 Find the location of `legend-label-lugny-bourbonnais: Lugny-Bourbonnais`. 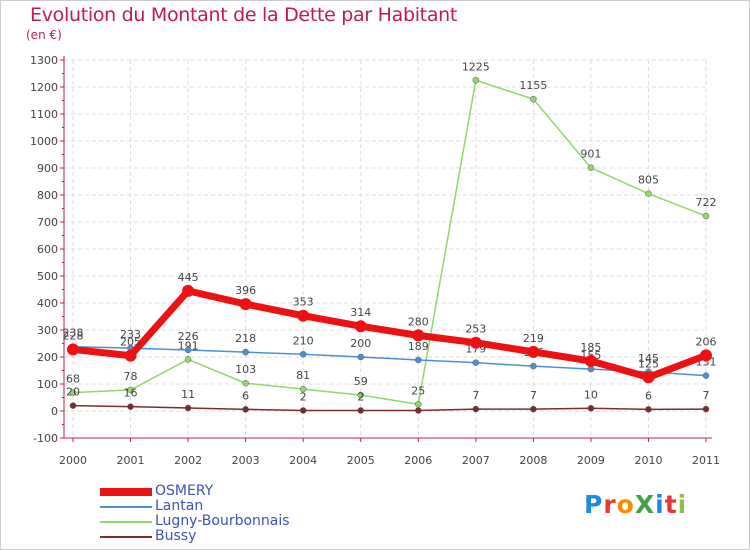

legend-label-lugny-bourbonnais: Lugny-Bourbonnais is located at coordinates (222, 521).